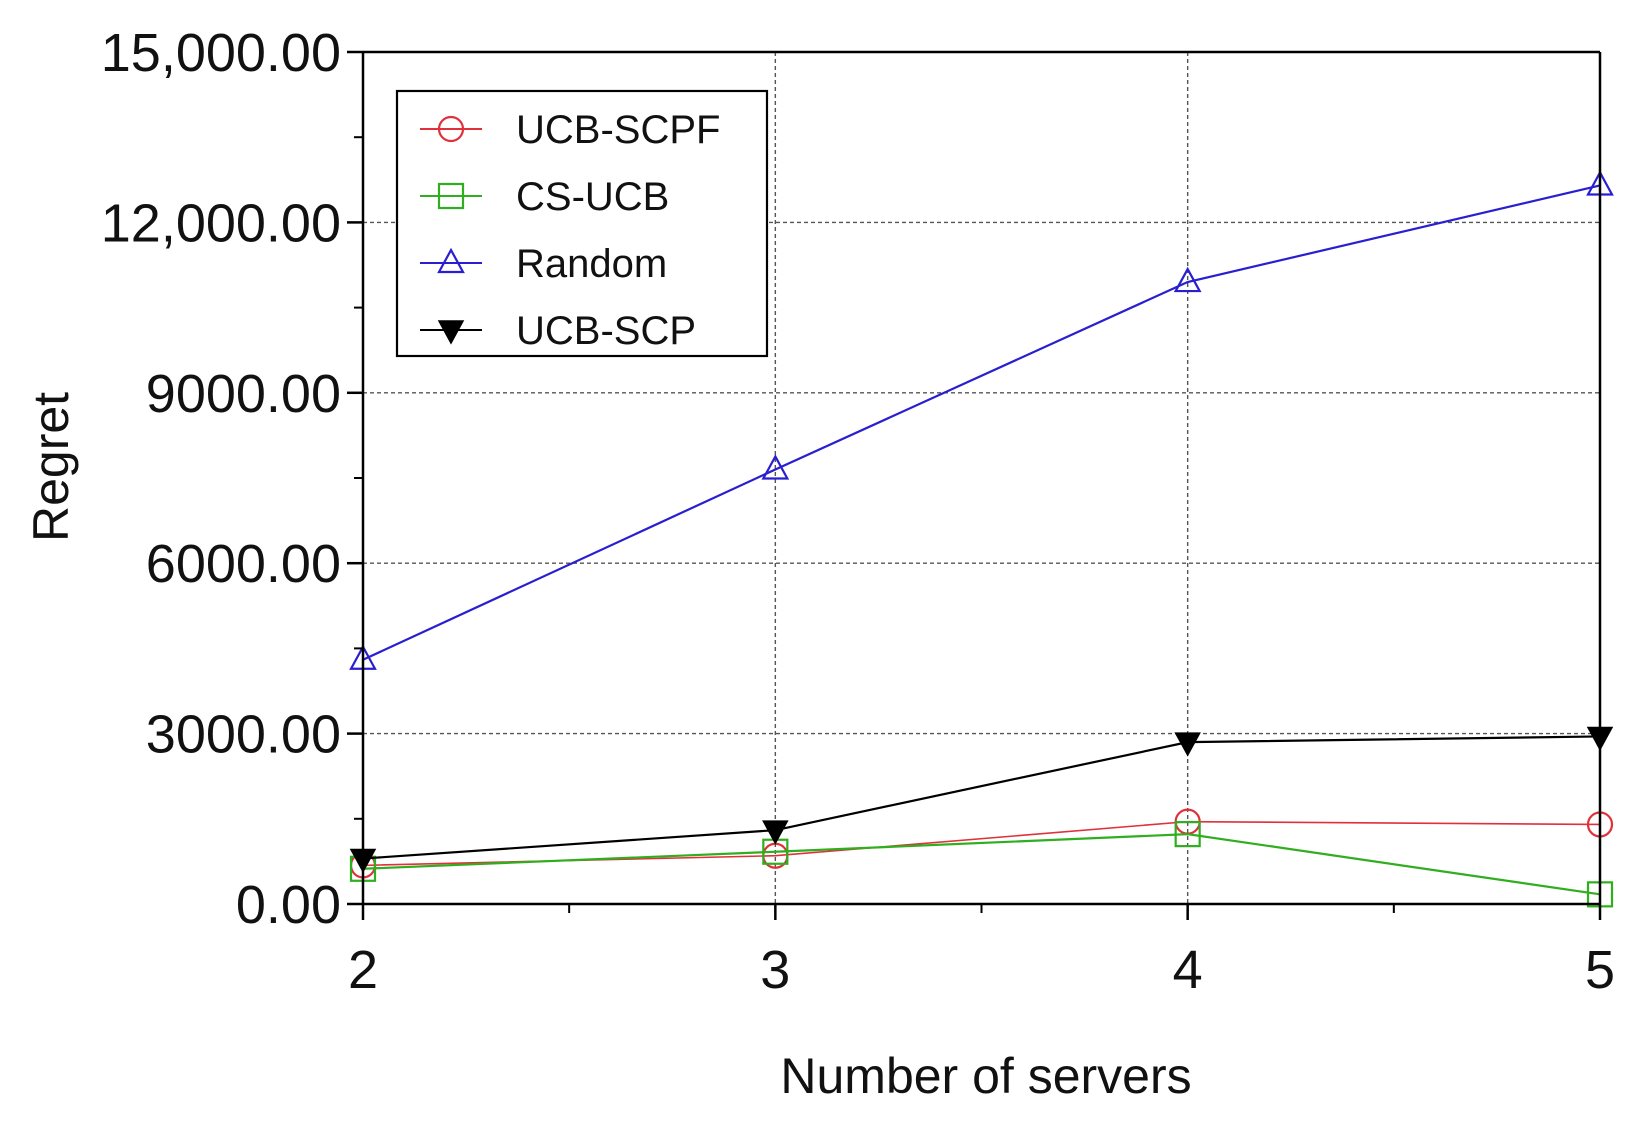 This screenshot has height=1121, width=1627. I want to click on series-line-ucb-scp, so click(981, 797).